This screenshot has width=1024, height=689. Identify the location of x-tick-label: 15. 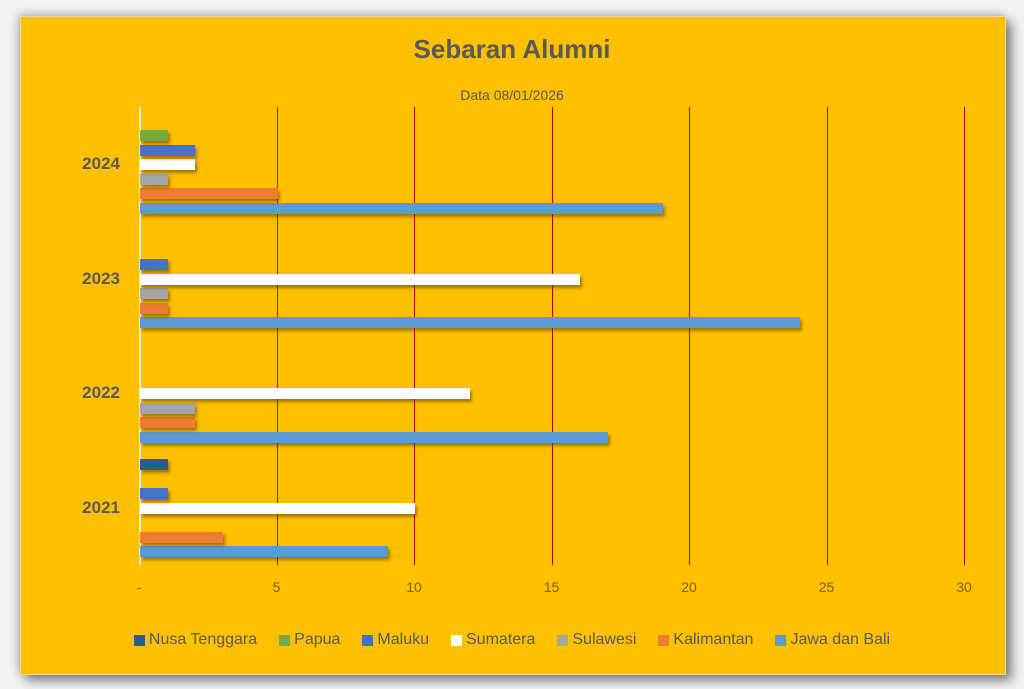
(551, 587).